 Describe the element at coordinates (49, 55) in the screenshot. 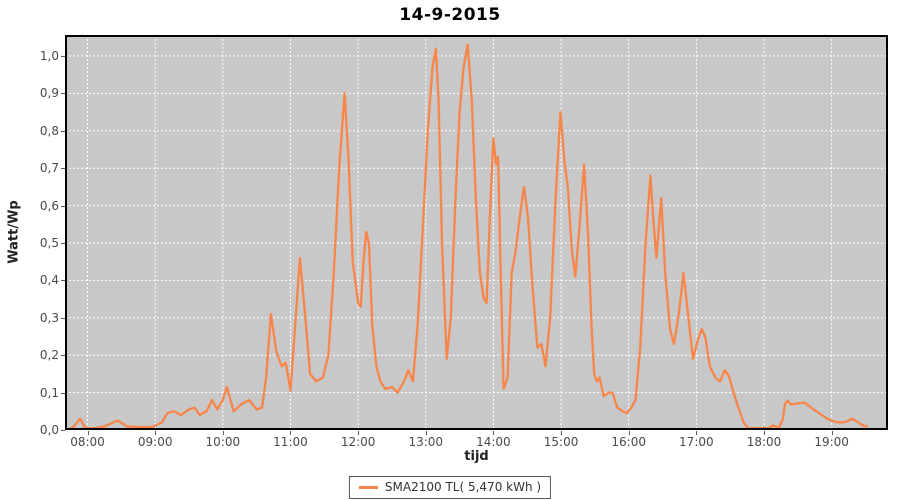

I see `y-tick-label: 1,0` at that location.